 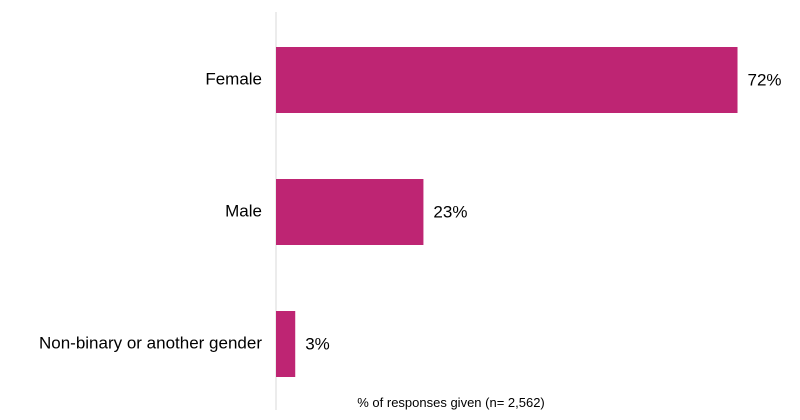 What do you see at coordinates (233, 78) in the screenshot?
I see `category-label: Female` at bounding box center [233, 78].